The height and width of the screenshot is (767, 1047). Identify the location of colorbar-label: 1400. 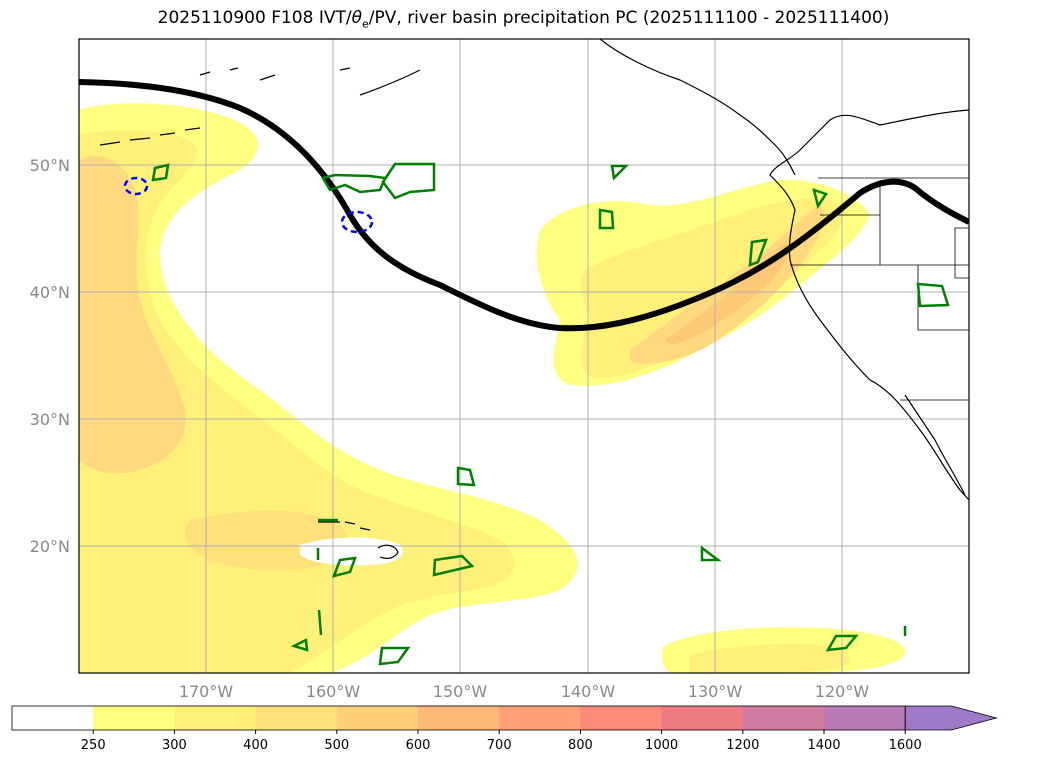
(823, 745).